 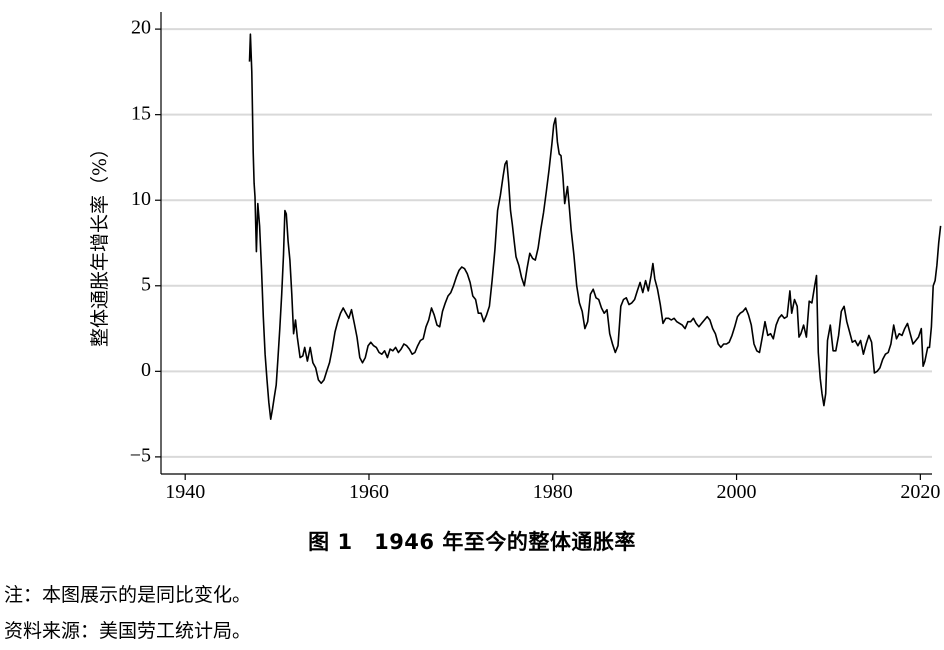 What do you see at coordinates (100, 243) in the screenshot?
I see `y-axis-label: 整体通胀年增长率（%）` at bounding box center [100, 243].